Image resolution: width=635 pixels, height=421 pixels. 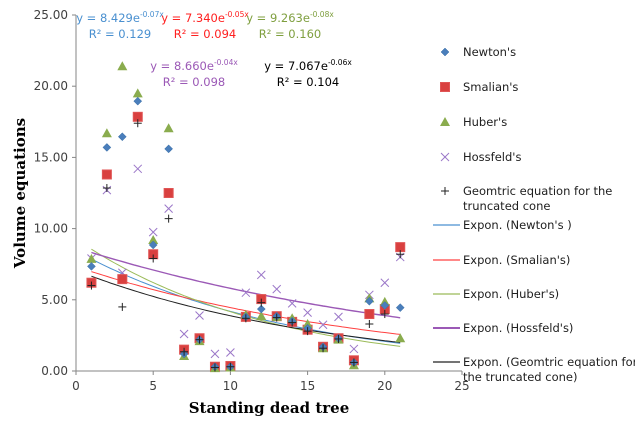 What do you see at coordinates (445, 157) in the screenshot?
I see `legend-marker-x-icon` at bounding box center [445, 157].